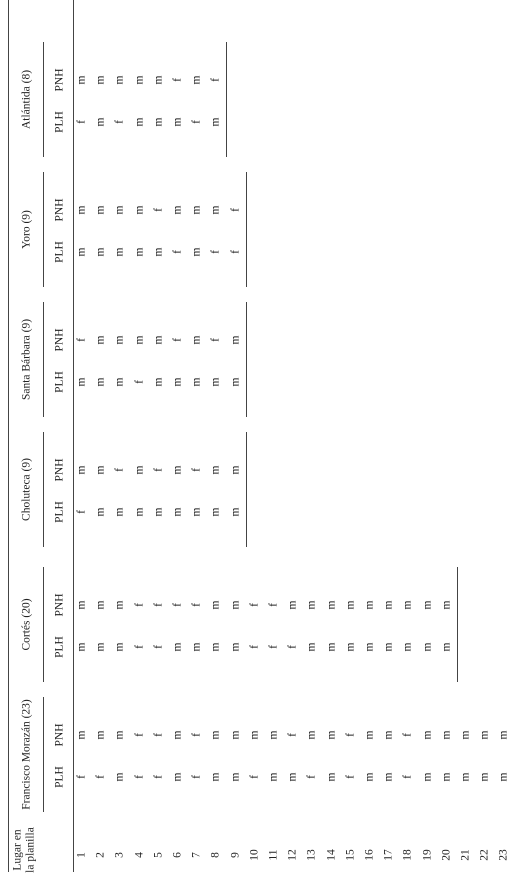 The height and width of the screenshot is (875, 514). What do you see at coordinates (8, 436) in the screenshot?
I see `top-rule` at bounding box center [8, 436].